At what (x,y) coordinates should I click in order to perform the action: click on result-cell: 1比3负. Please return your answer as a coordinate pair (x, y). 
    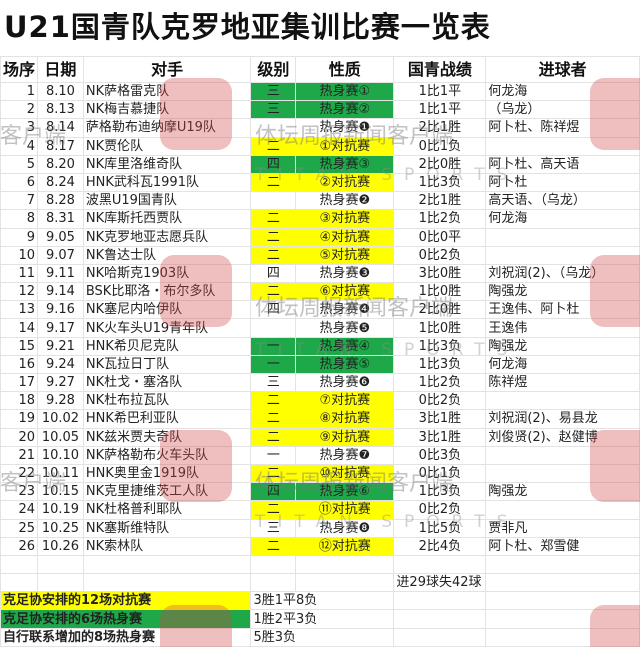
    Looking at the image, I should click on (440, 182).